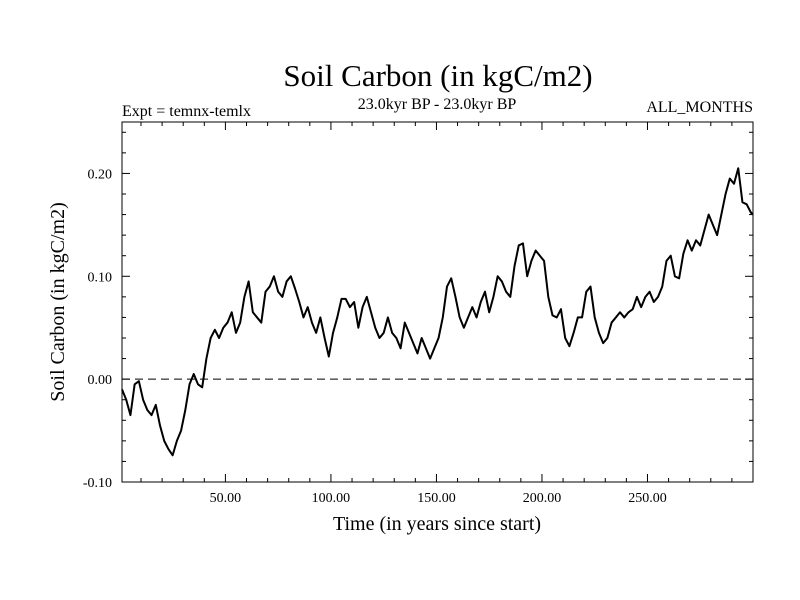 Image resolution: width=800 pixels, height=600 pixels. Describe the element at coordinates (699, 107) in the screenshot. I see `chart-subtitle-right: ALL_MONTHS` at that location.